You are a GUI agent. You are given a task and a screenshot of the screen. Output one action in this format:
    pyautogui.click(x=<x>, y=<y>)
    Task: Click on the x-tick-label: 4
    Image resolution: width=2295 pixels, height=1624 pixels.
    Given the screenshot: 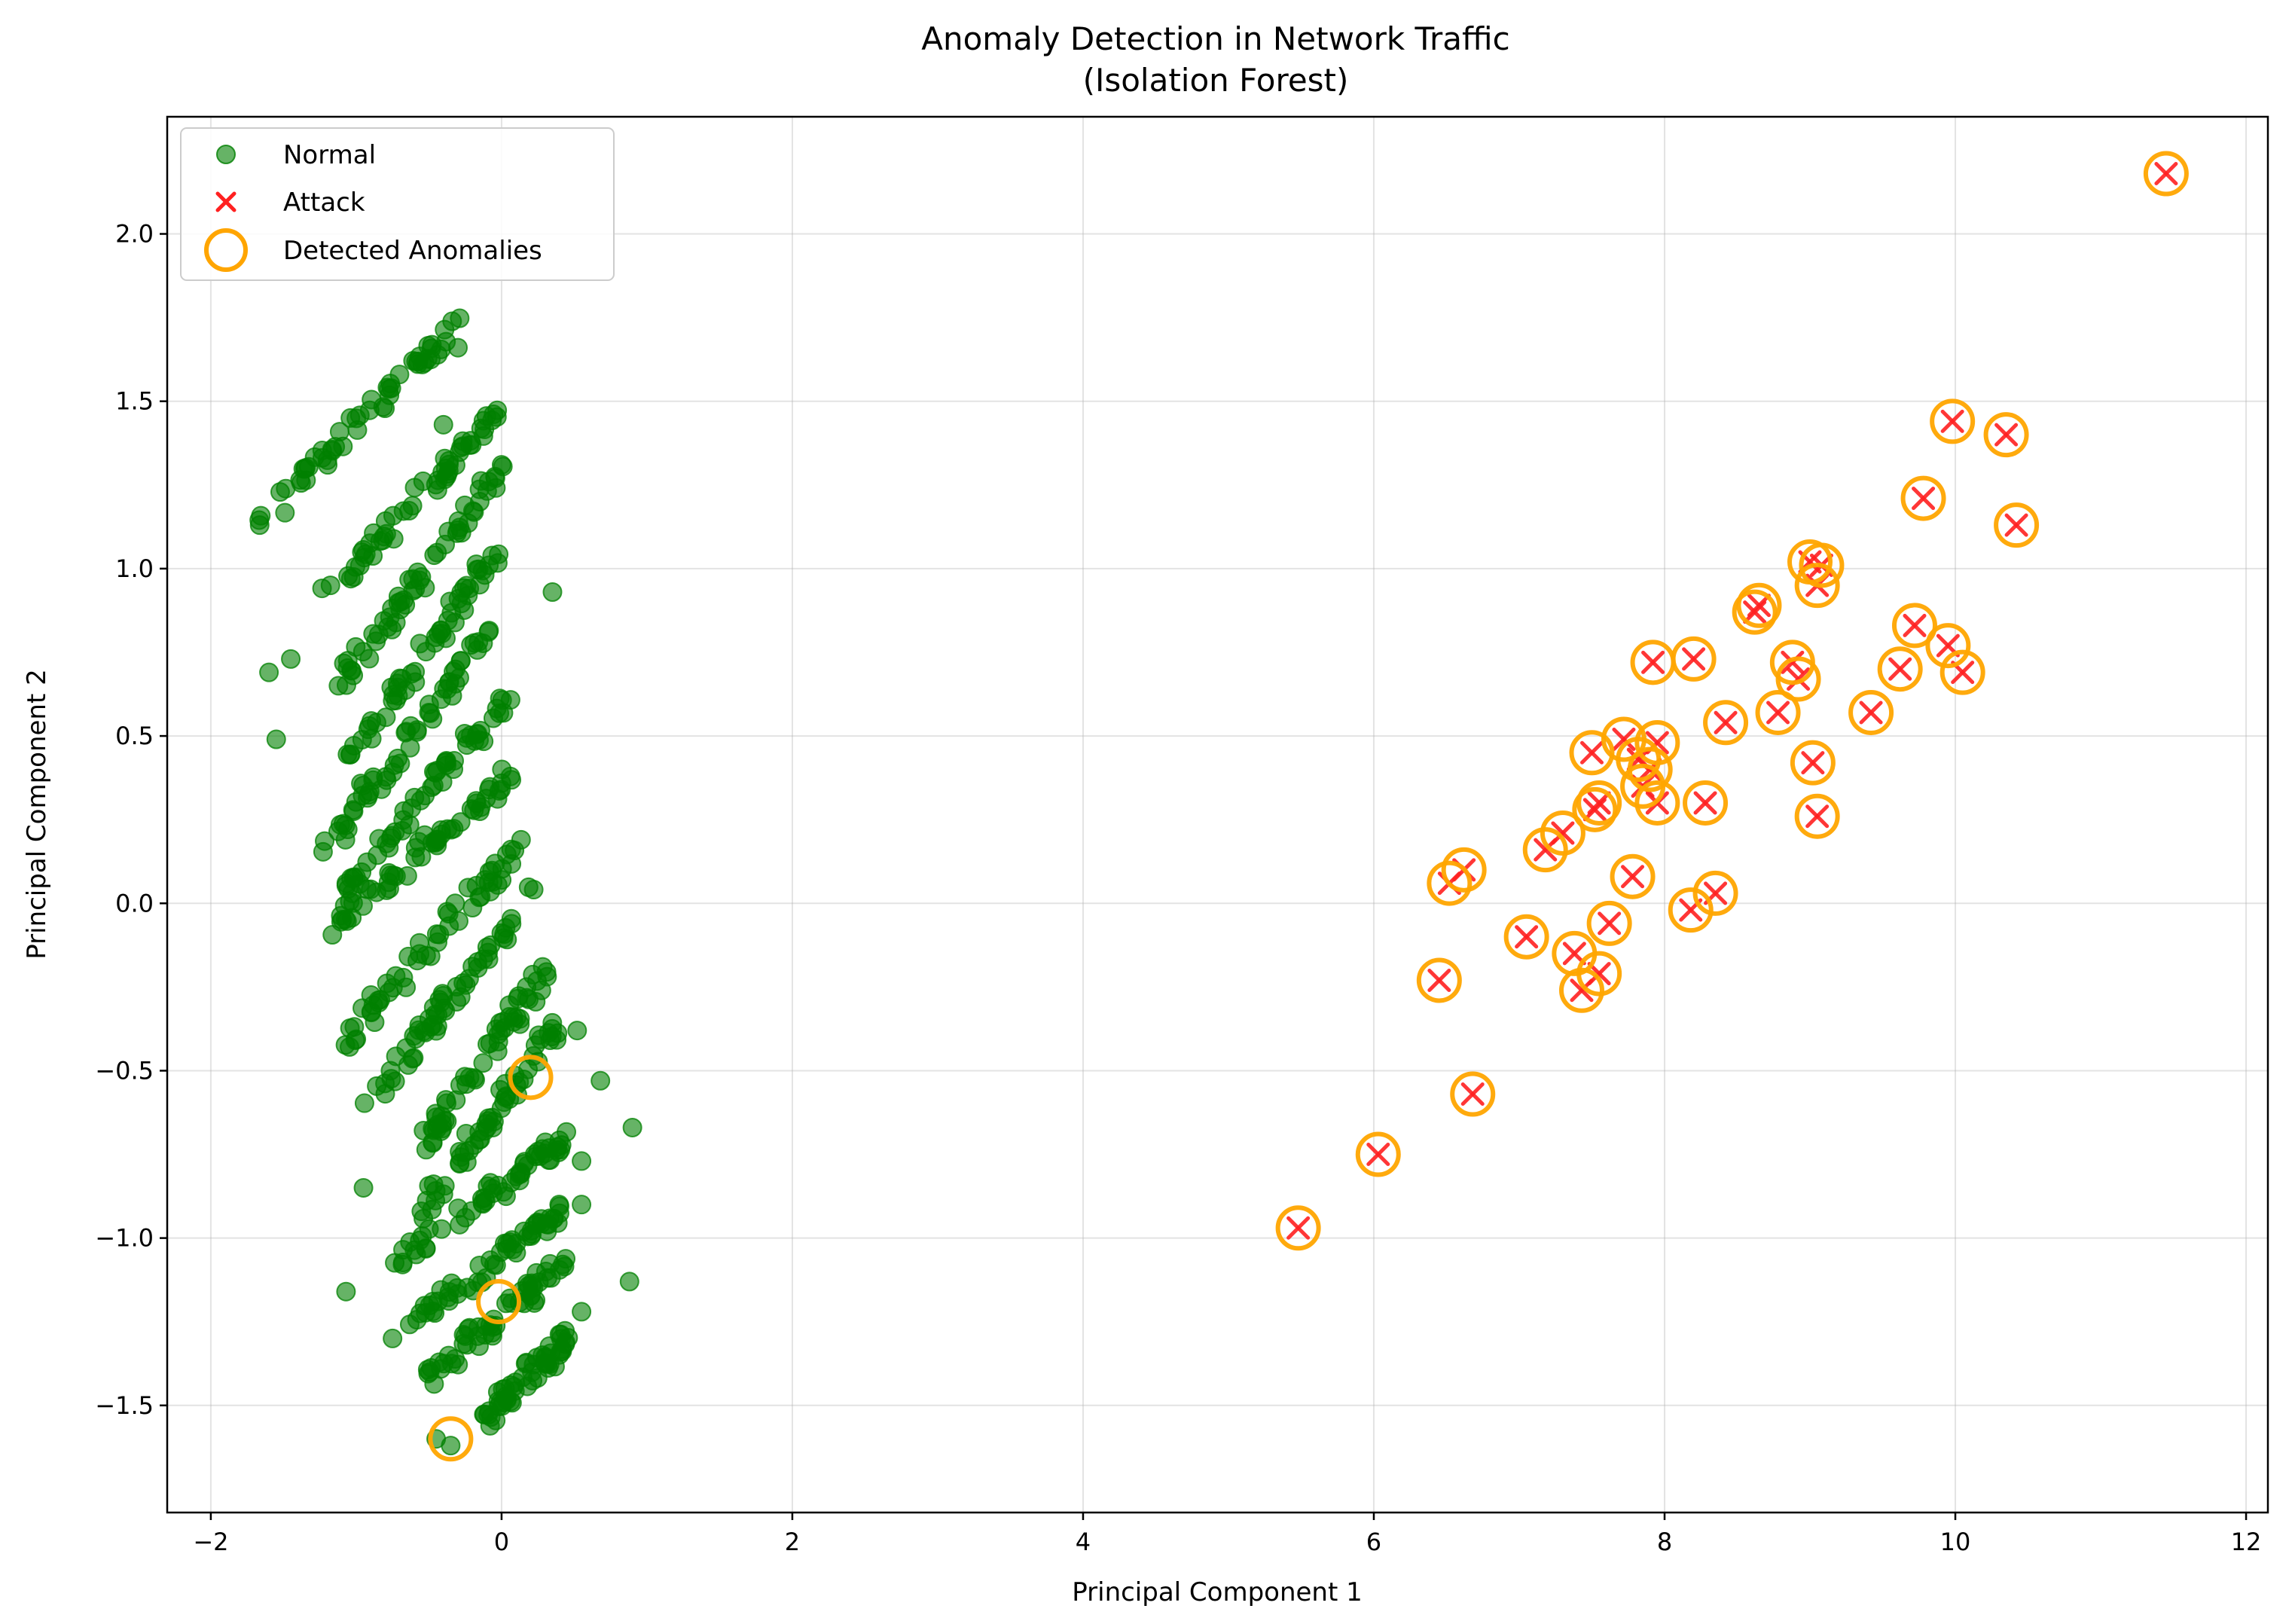 What is the action you would take?
    pyautogui.click(x=1084, y=1542)
    